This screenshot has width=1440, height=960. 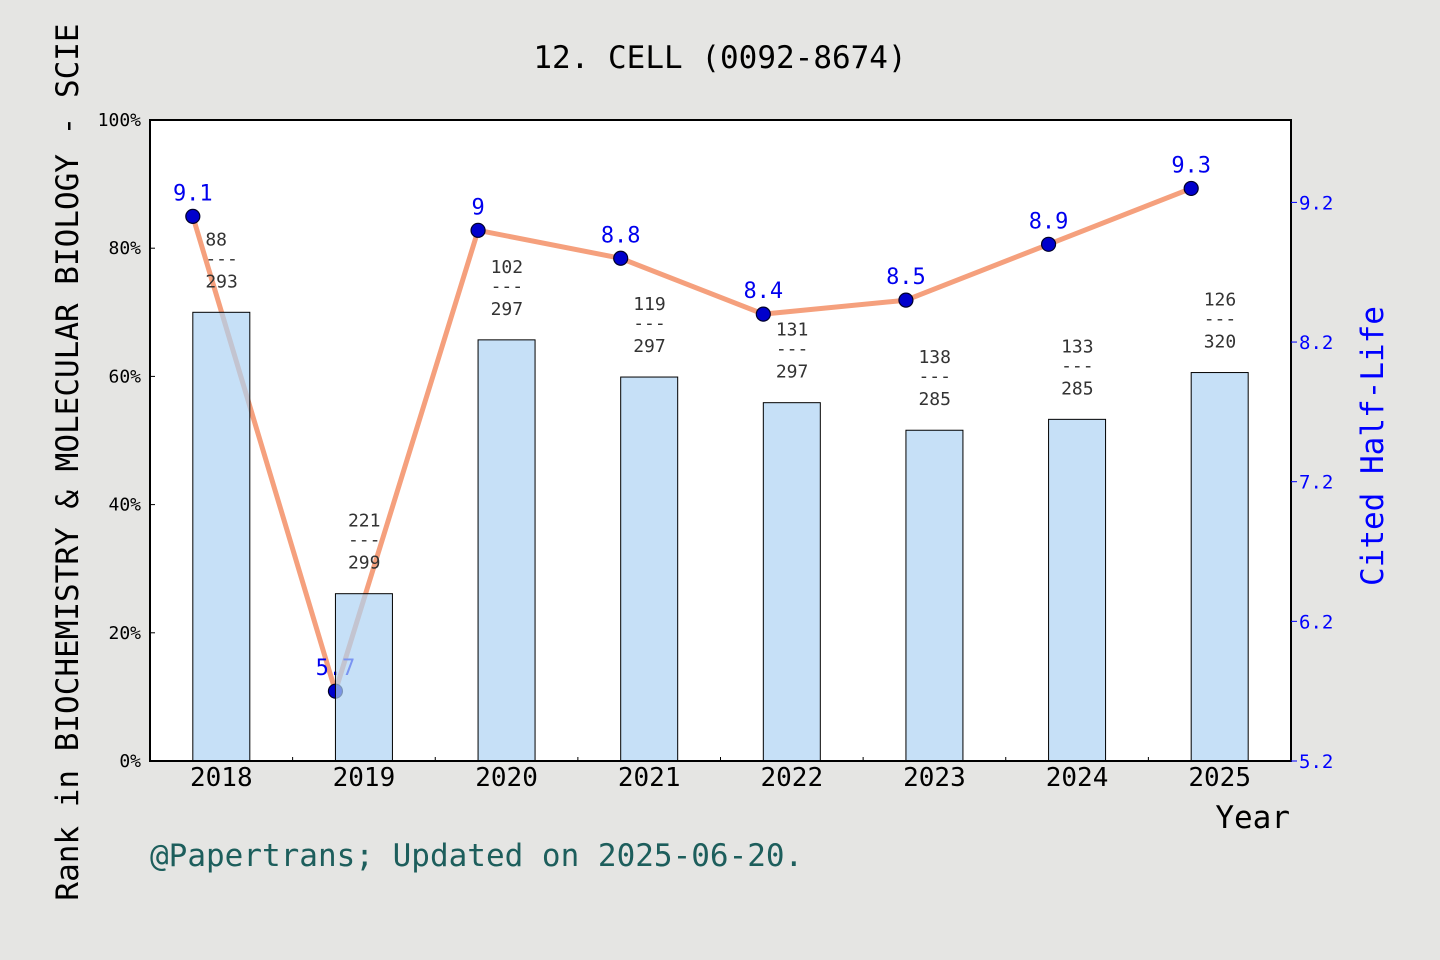 What do you see at coordinates (120, 120) in the screenshot?
I see `y-tick-label: 100%` at bounding box center [120, 120].